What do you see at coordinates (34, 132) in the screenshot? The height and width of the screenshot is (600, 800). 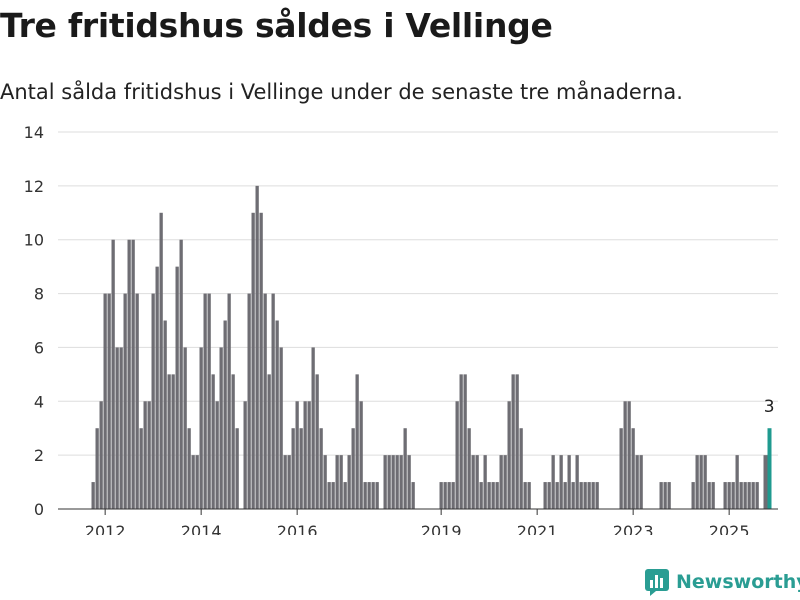 I see `y-tick-label: 14` at bounding box center [34, 132].